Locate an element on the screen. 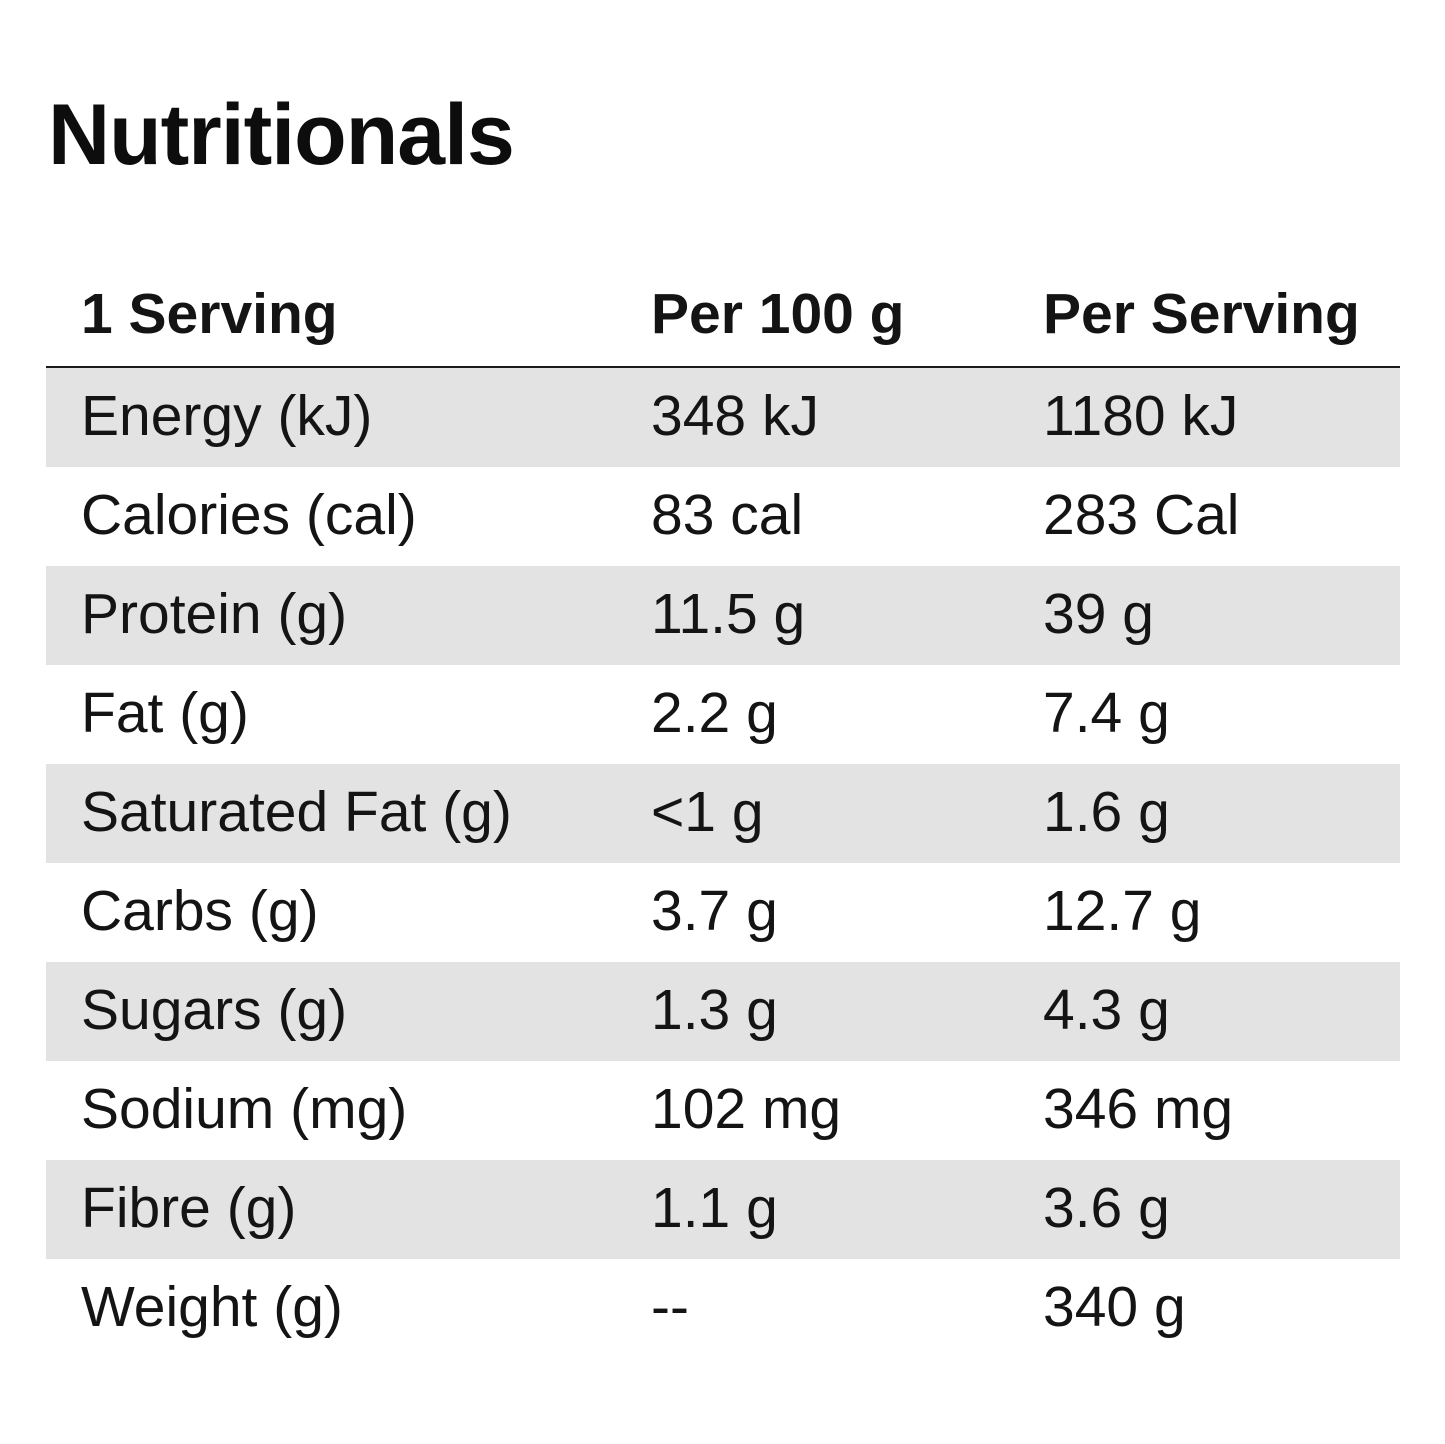  table-row: Energy (kJ) 348 kJ 1180 kJ is located at coordinates (723, 417).